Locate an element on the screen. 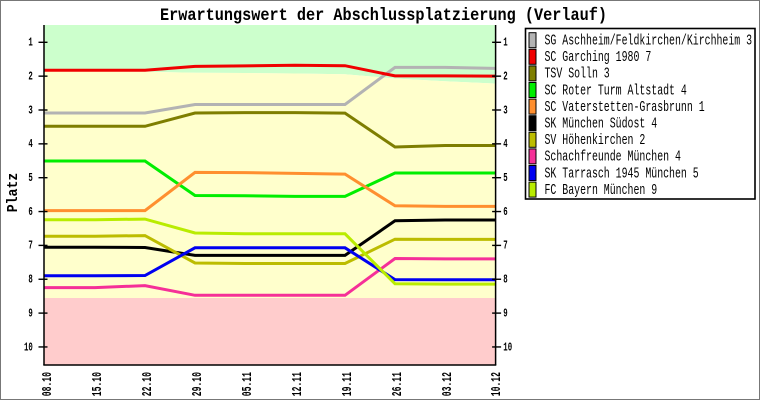  svg-text: SC Garching 1980 7 is located at coordinates (598, 57).